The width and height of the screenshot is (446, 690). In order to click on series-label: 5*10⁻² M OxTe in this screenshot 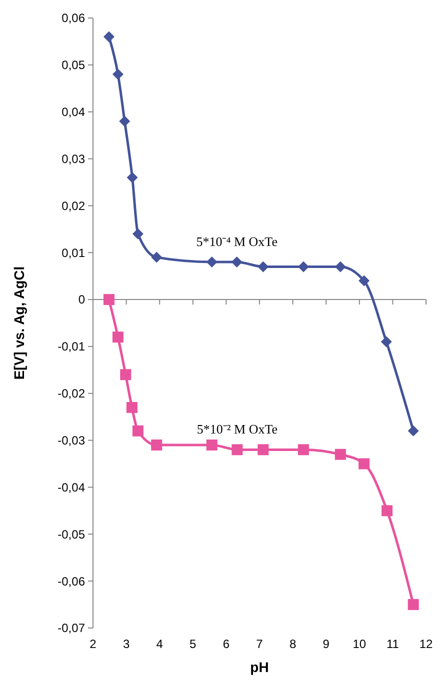, I will do `click(237, 429)`.